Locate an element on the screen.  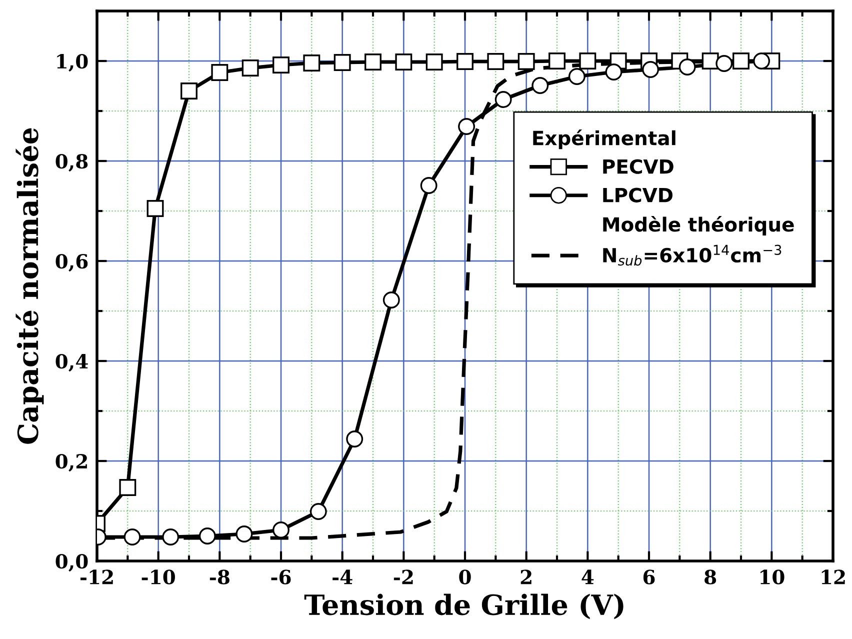
legend-label: N$_{sub}$=6x10$^{14}$cm$^{−3}$ is located at coordinates (692, 255).